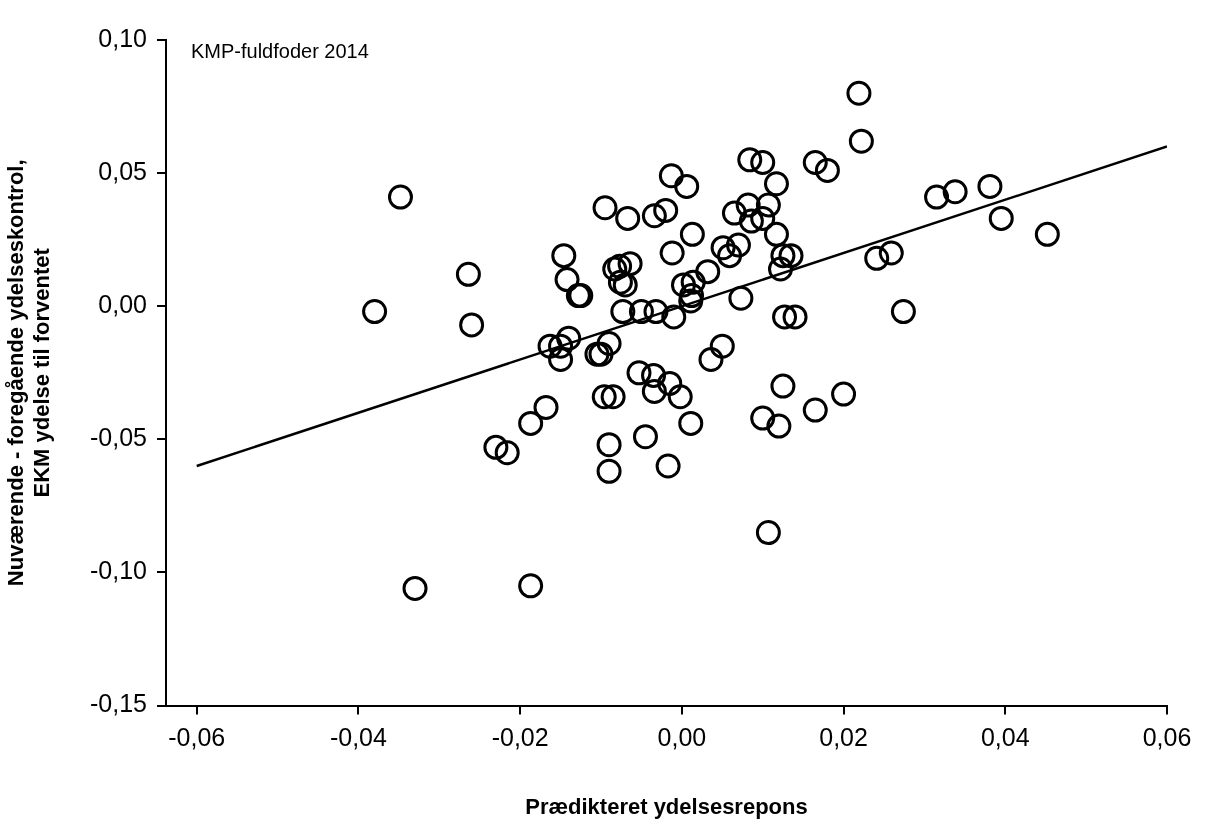 This screenshot has height=835, width=1227. Describe the element at coordinates (118, 437) in the screenshot. I see `y-tick-label: -0,05` at that location.